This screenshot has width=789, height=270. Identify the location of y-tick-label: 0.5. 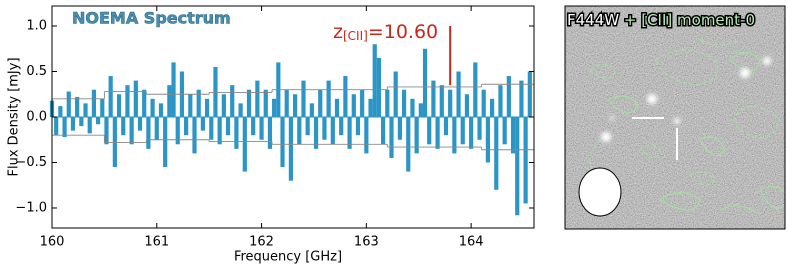
(36, 71).